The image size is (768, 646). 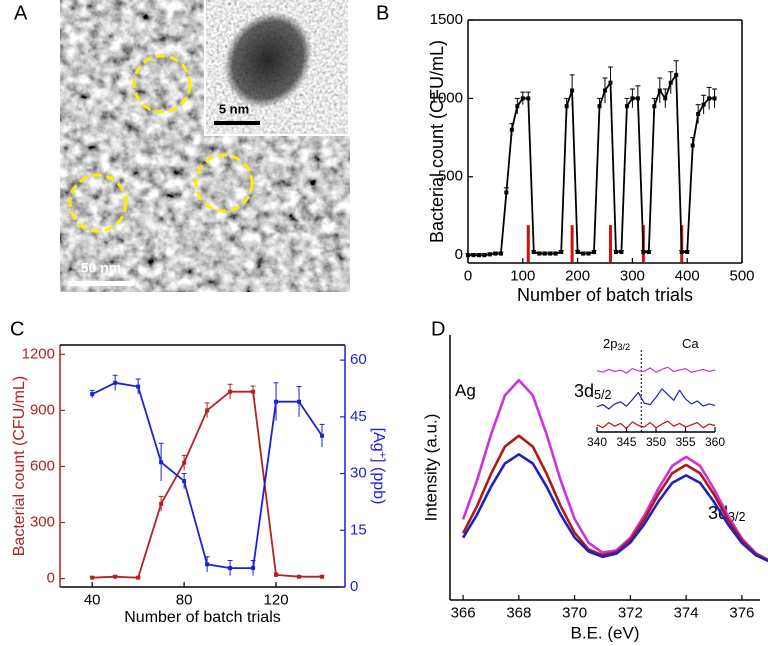 What do you see at coordinates (42, 521) in the screenshot?
I see `y-tick-label: 300` at bounding box center [42, 521].